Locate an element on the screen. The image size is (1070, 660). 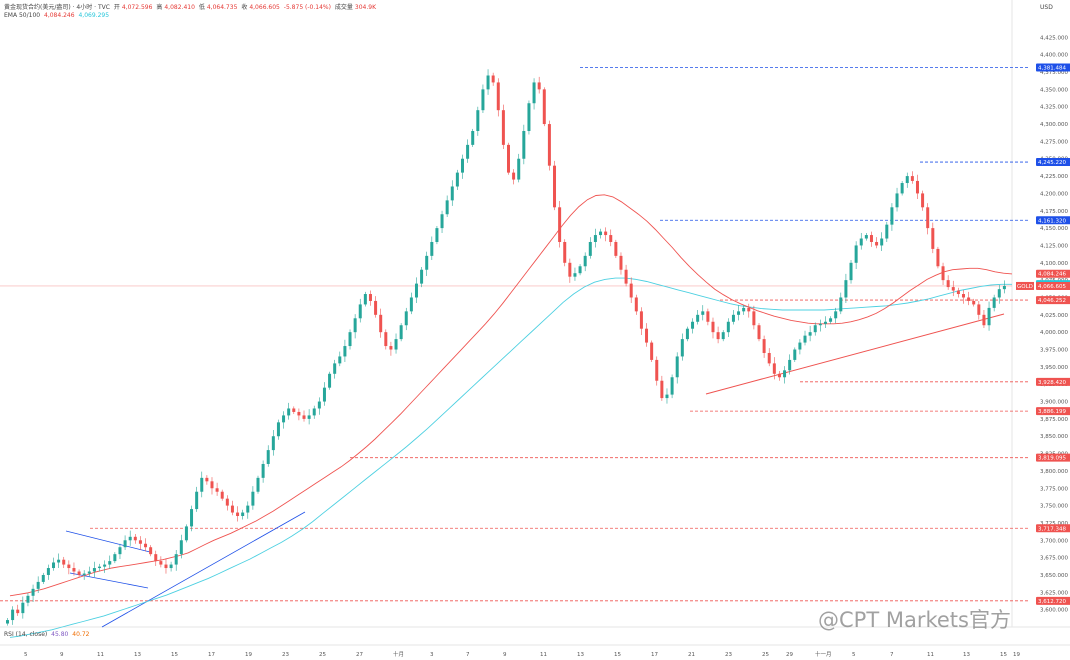
y-tick-label: 3,775.000 is located at coordinates (1054, 489).